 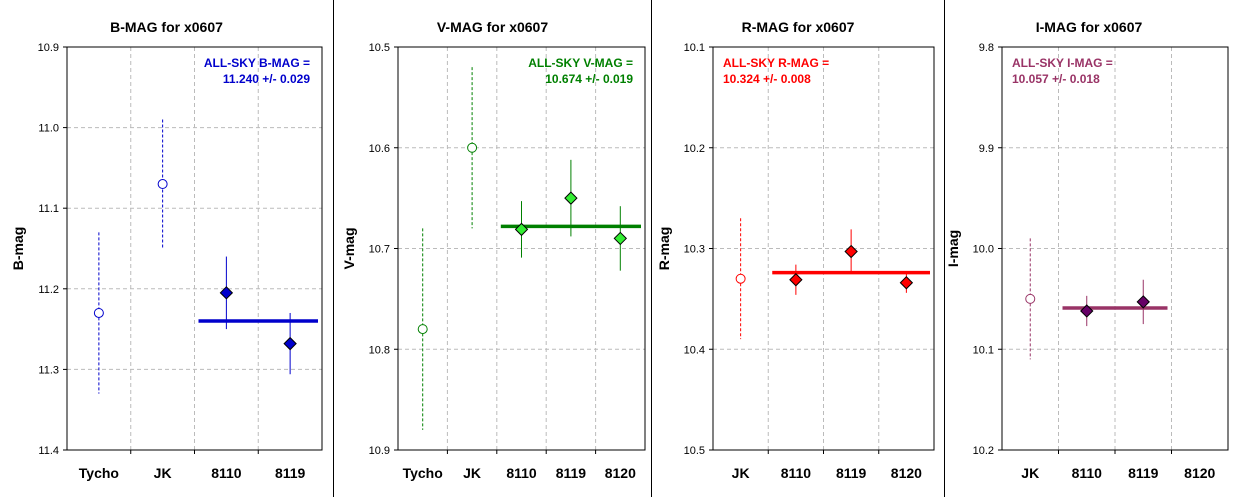 What do you see at coordinates (1056, 79) in the screenshot?
I see `annotation-line: 10.057 +/- 0.018` at bounding box center [1056, 79].